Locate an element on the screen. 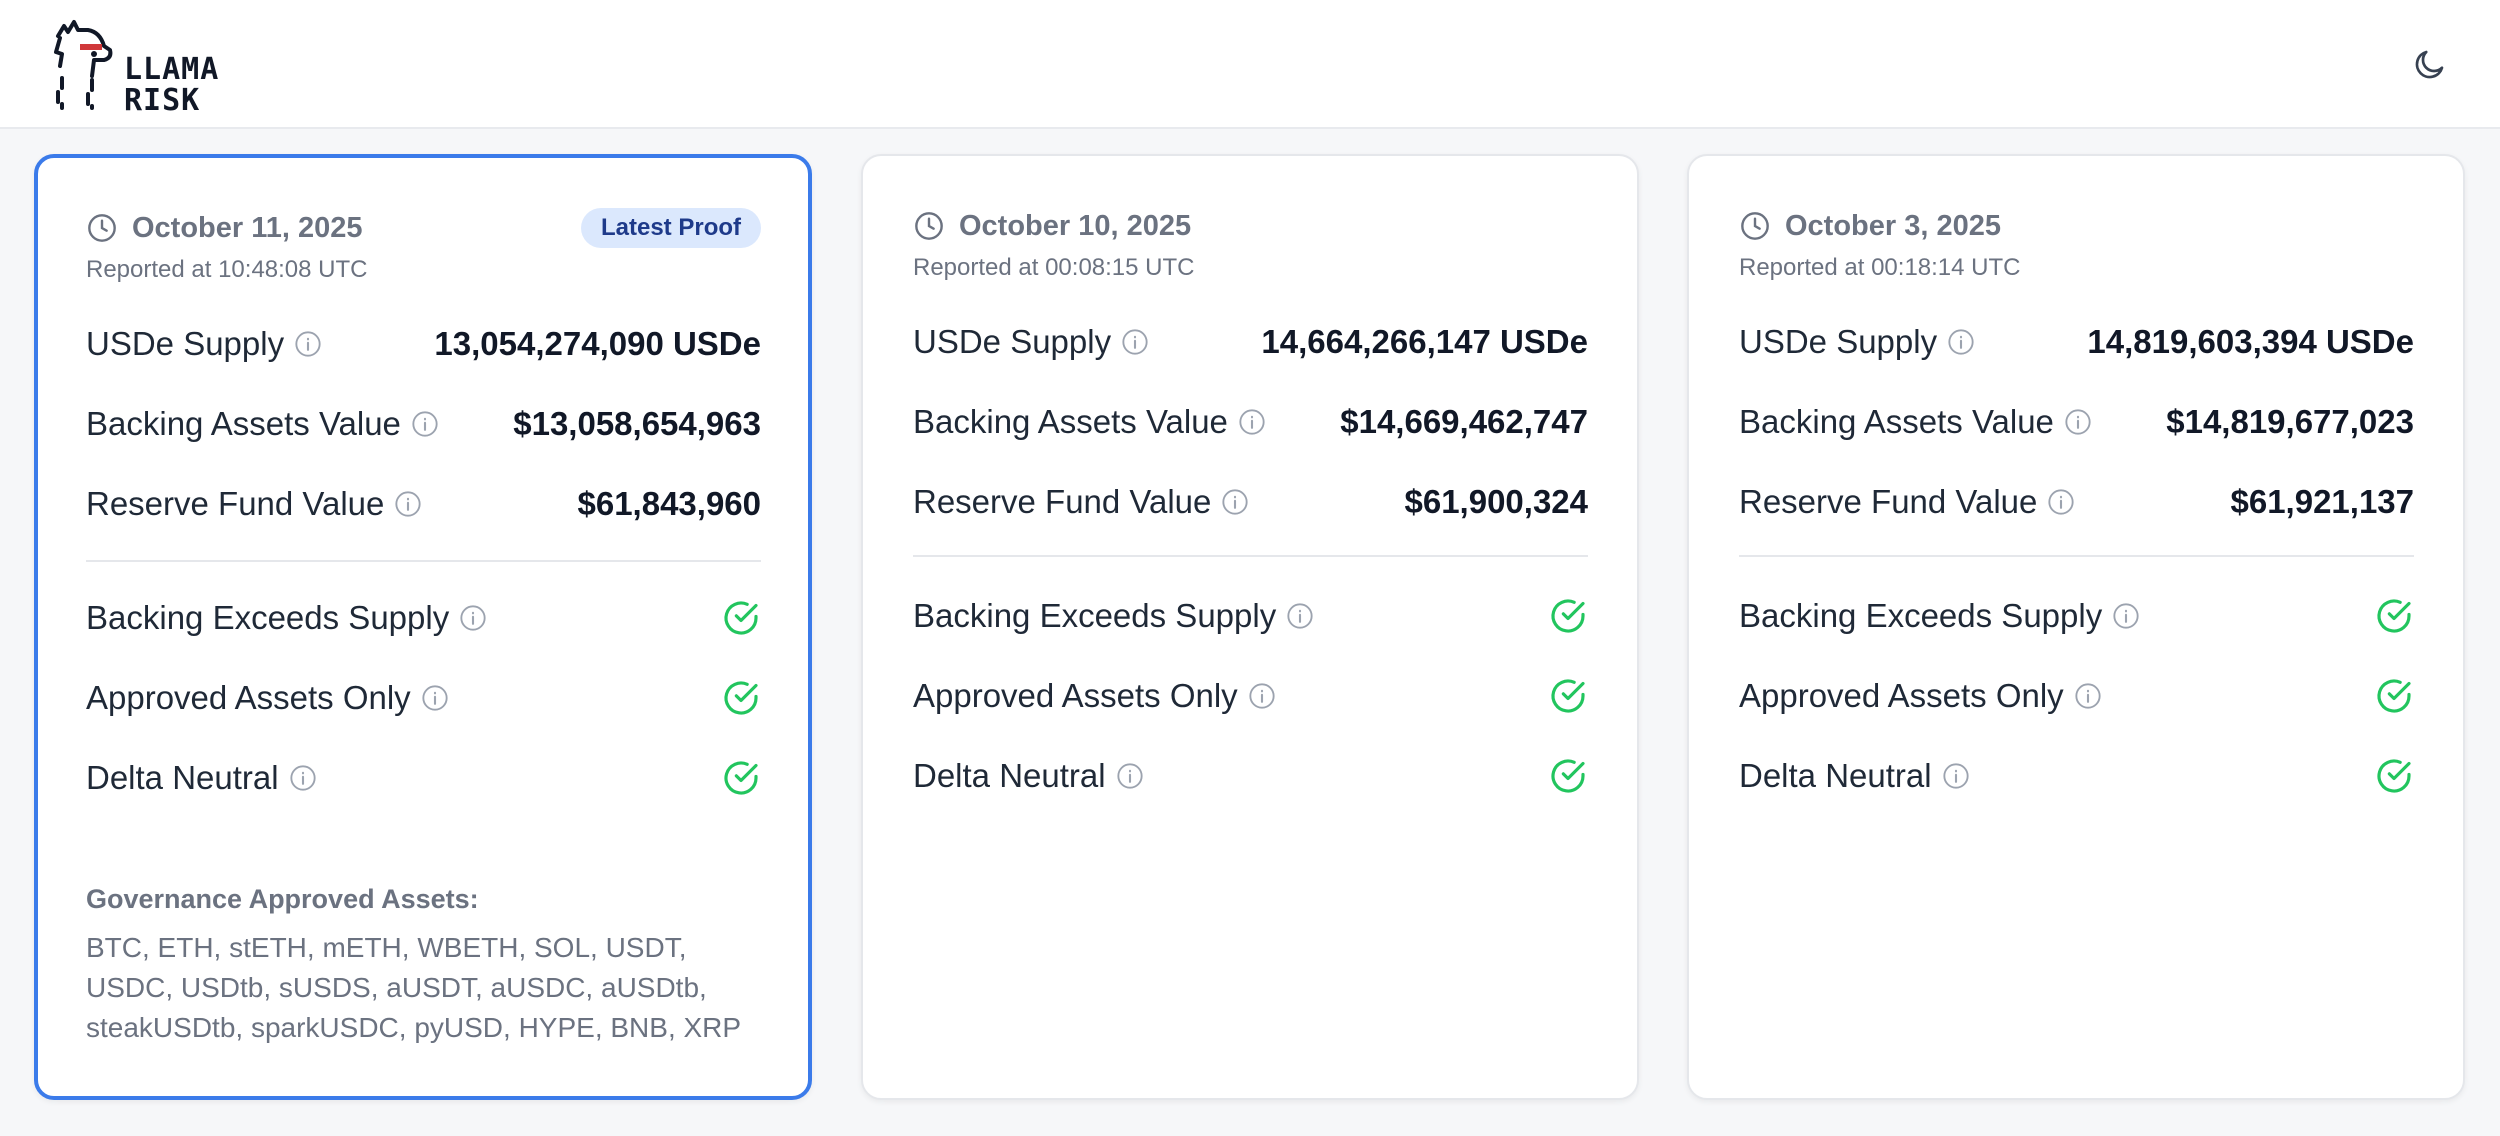 The height and width of the screenshot is (1136, 2500). metric-backing-assets-value: Backing Assets Value $13,058,654,963 is located at coordinates (423, 424).